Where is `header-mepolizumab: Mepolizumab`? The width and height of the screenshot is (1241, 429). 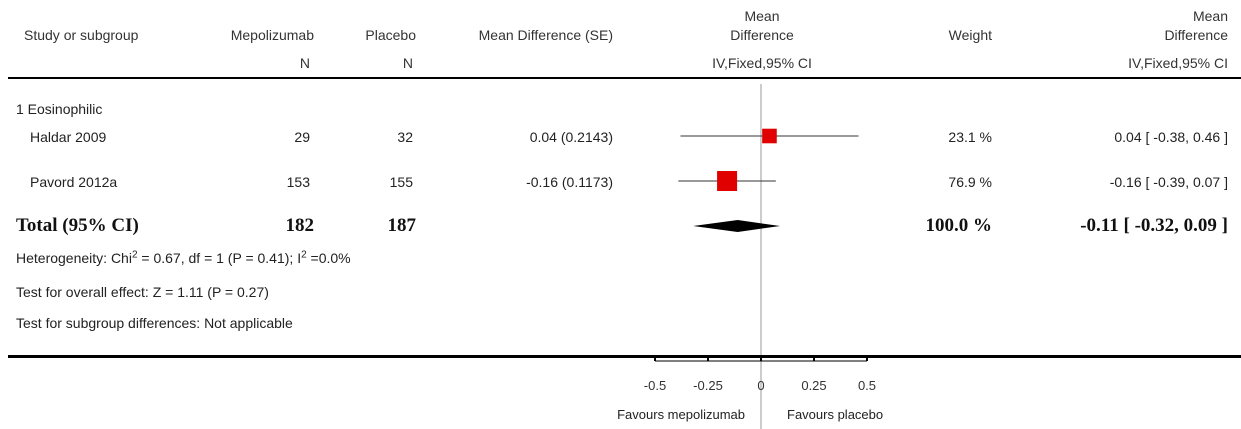 header-mepolizumab: Mepolizumab is located at coordinates (272, 35).